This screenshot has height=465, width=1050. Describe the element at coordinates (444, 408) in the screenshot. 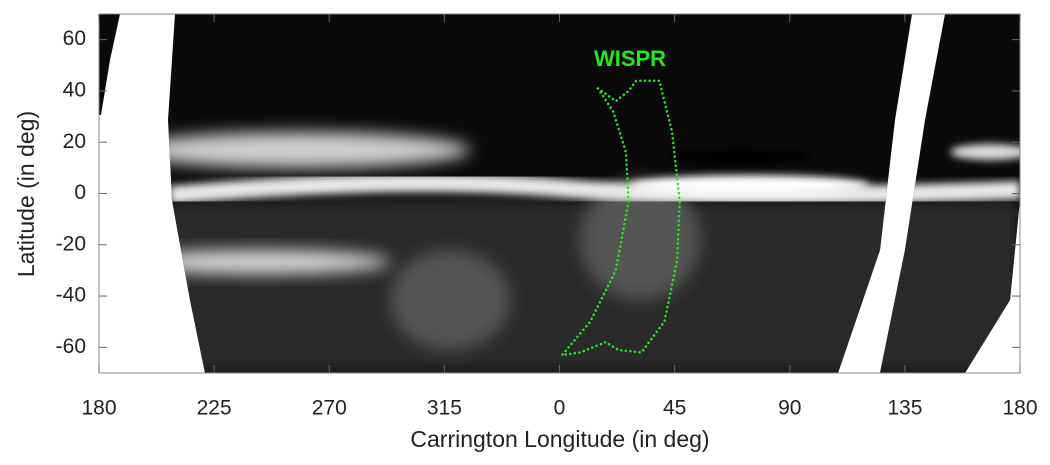

I see `x-tick-label: 315` at that location.